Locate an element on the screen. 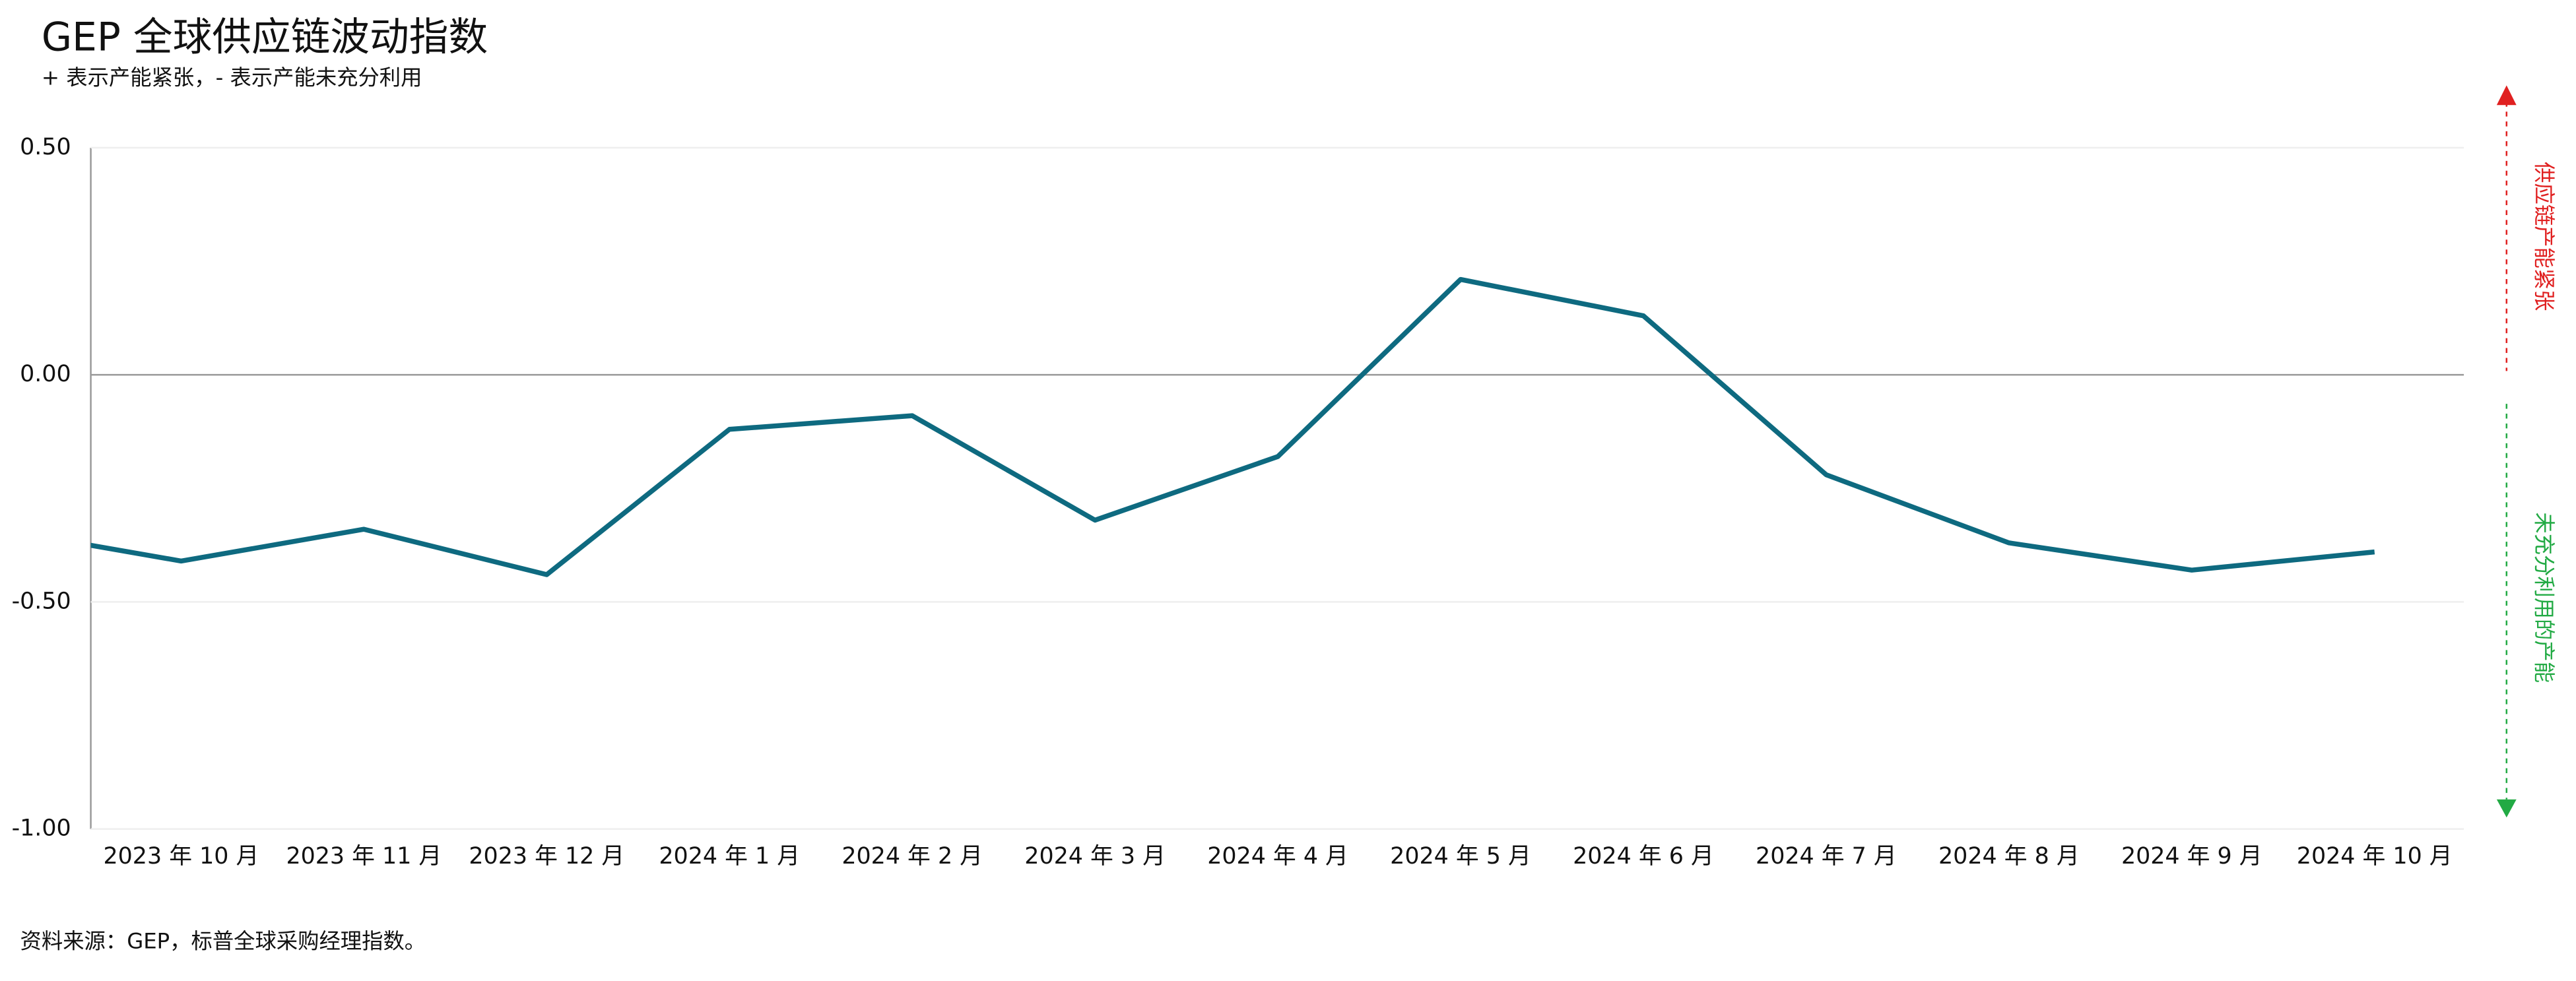  x-tick-label: 2024 年 5 月 is located at coordinates (1460, 856).